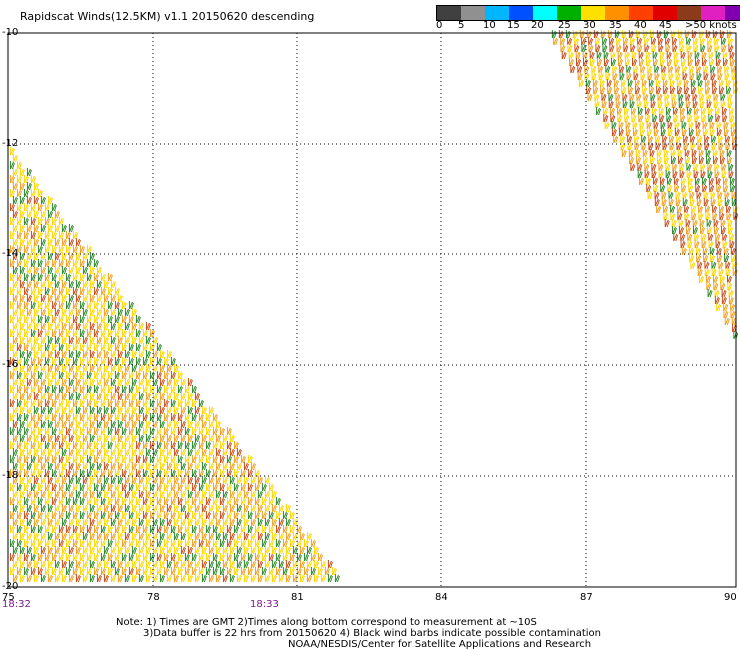 The image size is (740, 650). I want to click on colorbar-swatch, so click(497, 13).